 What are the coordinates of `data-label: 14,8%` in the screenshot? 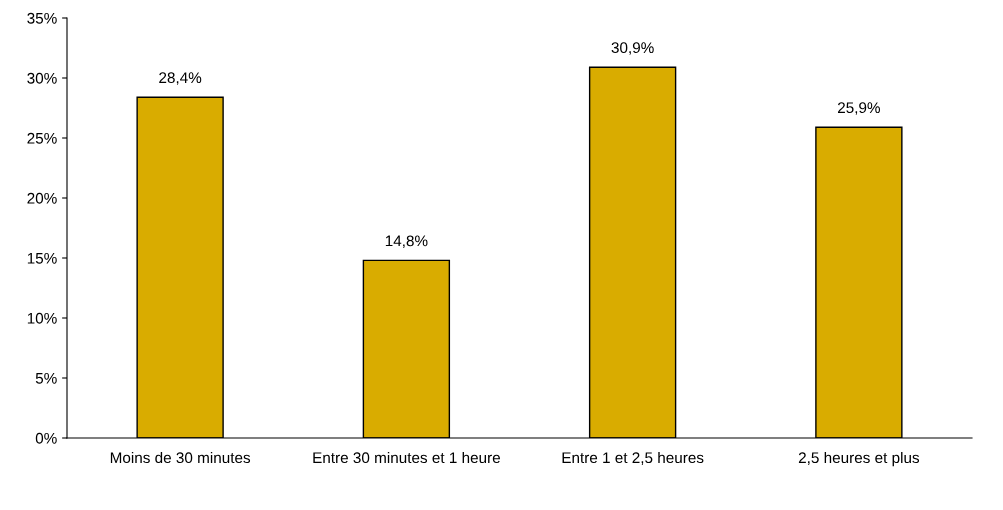 It's located at (406, 242).